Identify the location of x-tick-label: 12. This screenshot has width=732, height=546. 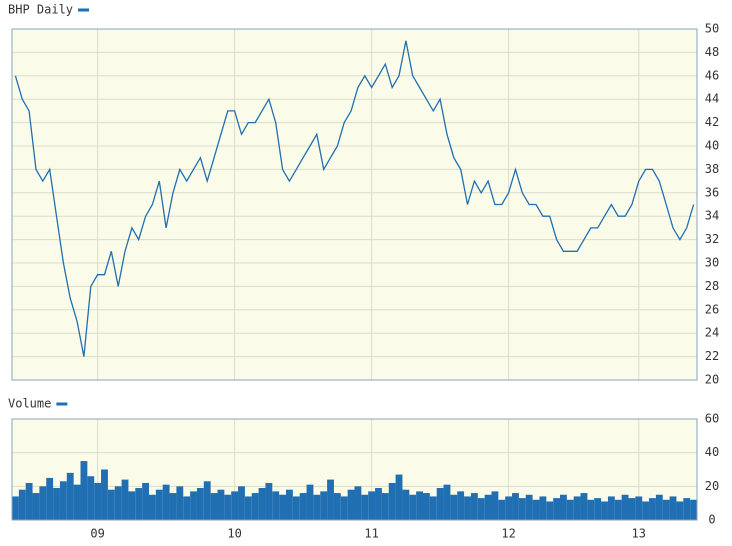
(508, 534).